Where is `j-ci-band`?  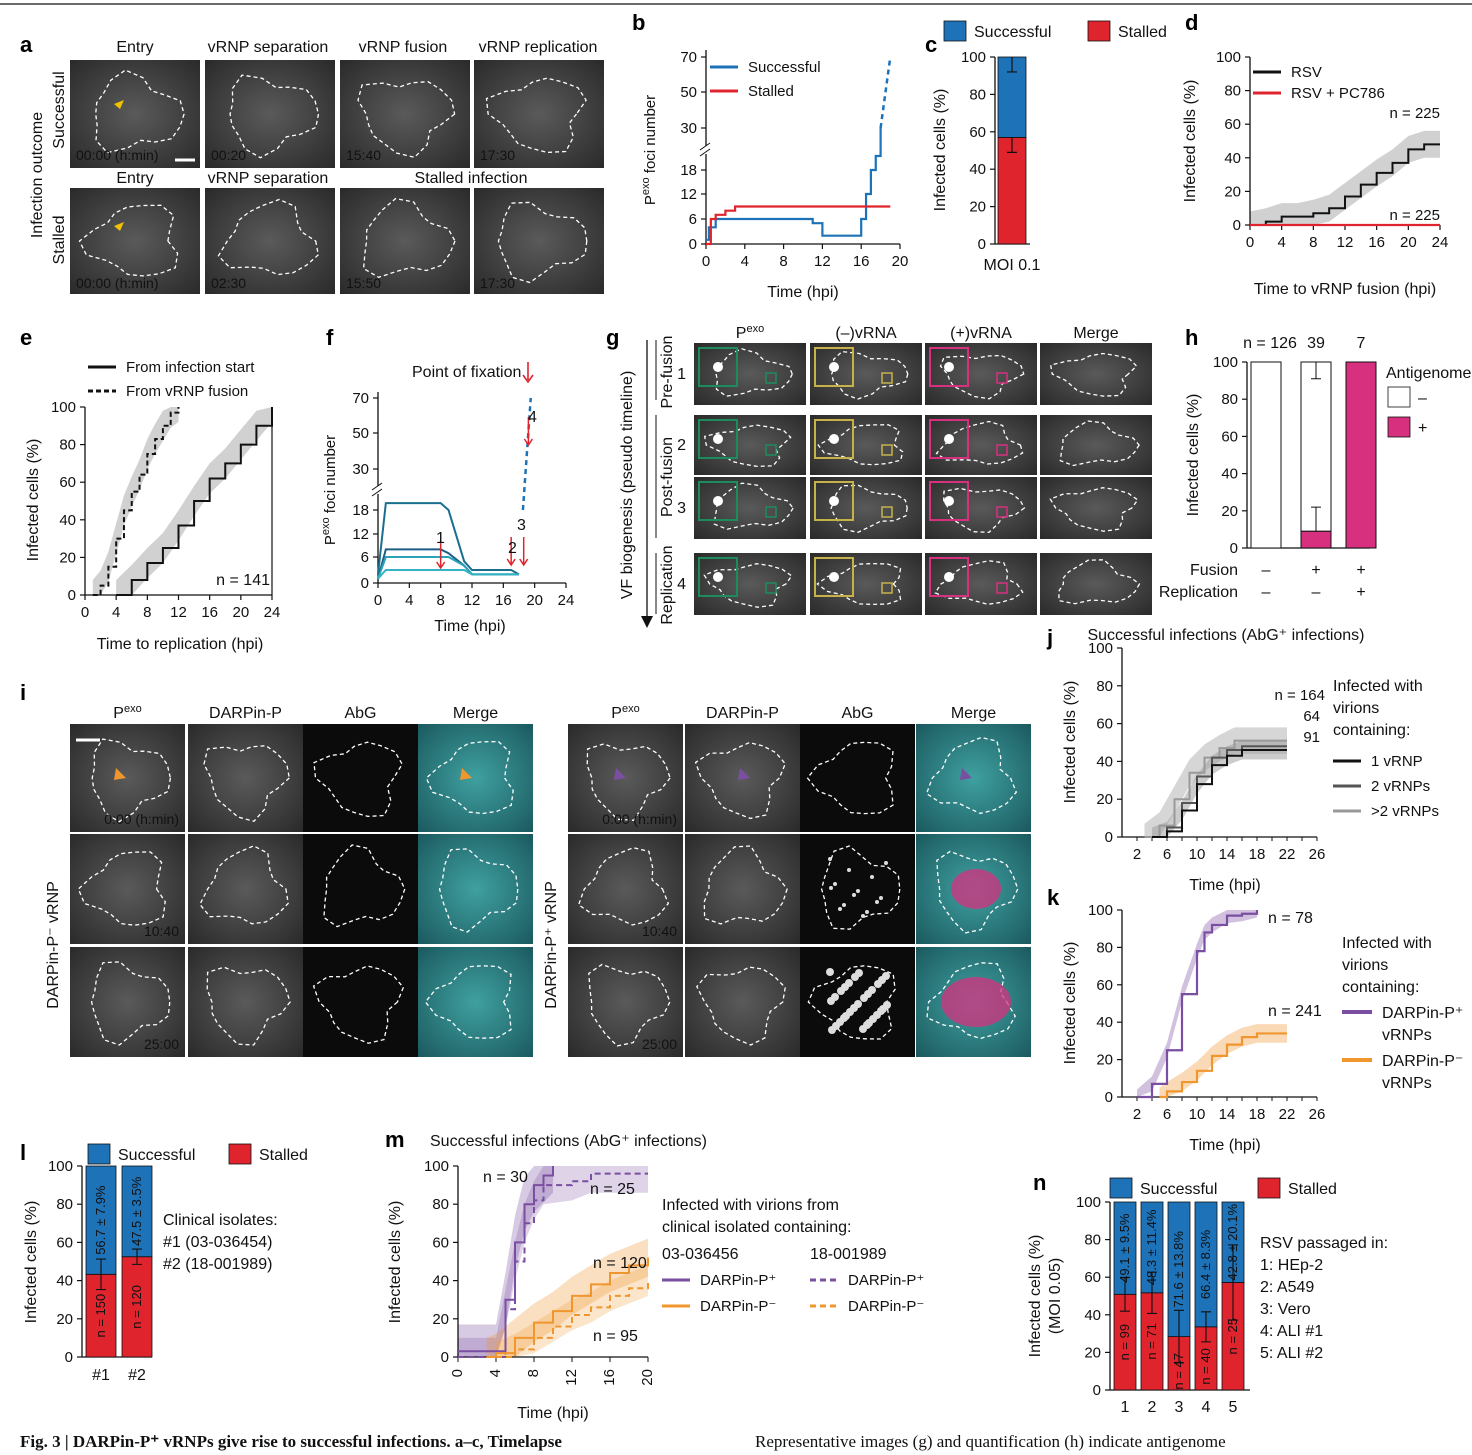 j-ci-band is located at coordinates (1219, 788).